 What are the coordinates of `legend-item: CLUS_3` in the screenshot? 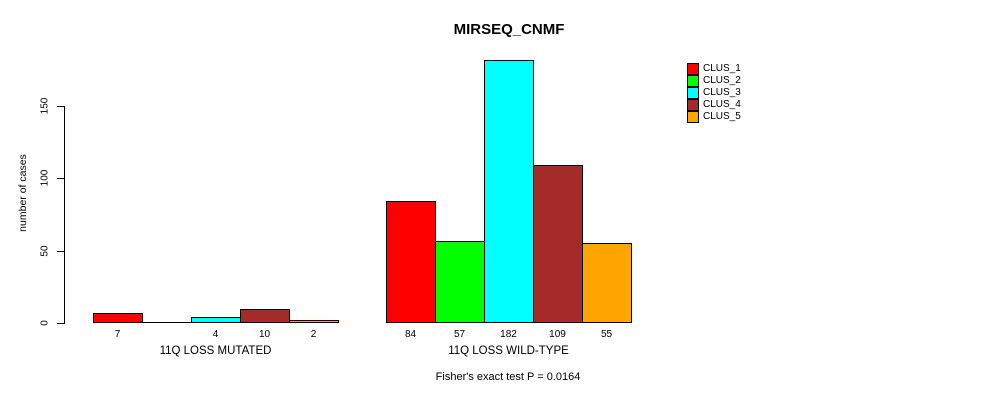 It's located at (714, 93).